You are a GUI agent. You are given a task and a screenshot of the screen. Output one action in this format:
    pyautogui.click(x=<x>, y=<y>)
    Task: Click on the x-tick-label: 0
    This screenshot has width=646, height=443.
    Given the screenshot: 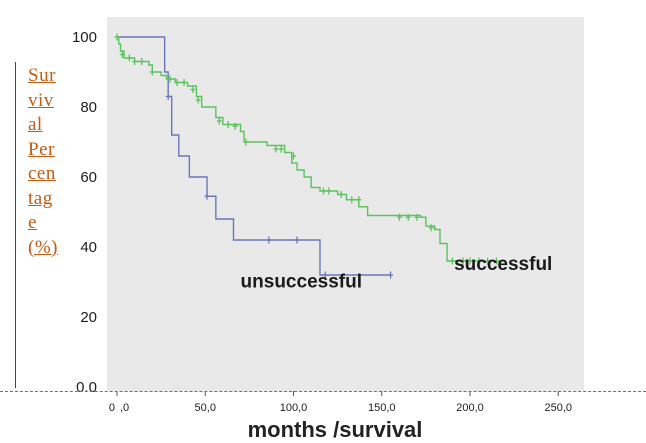 What is the action you would take?
    pyautogui.click(x=112, y=408)
    